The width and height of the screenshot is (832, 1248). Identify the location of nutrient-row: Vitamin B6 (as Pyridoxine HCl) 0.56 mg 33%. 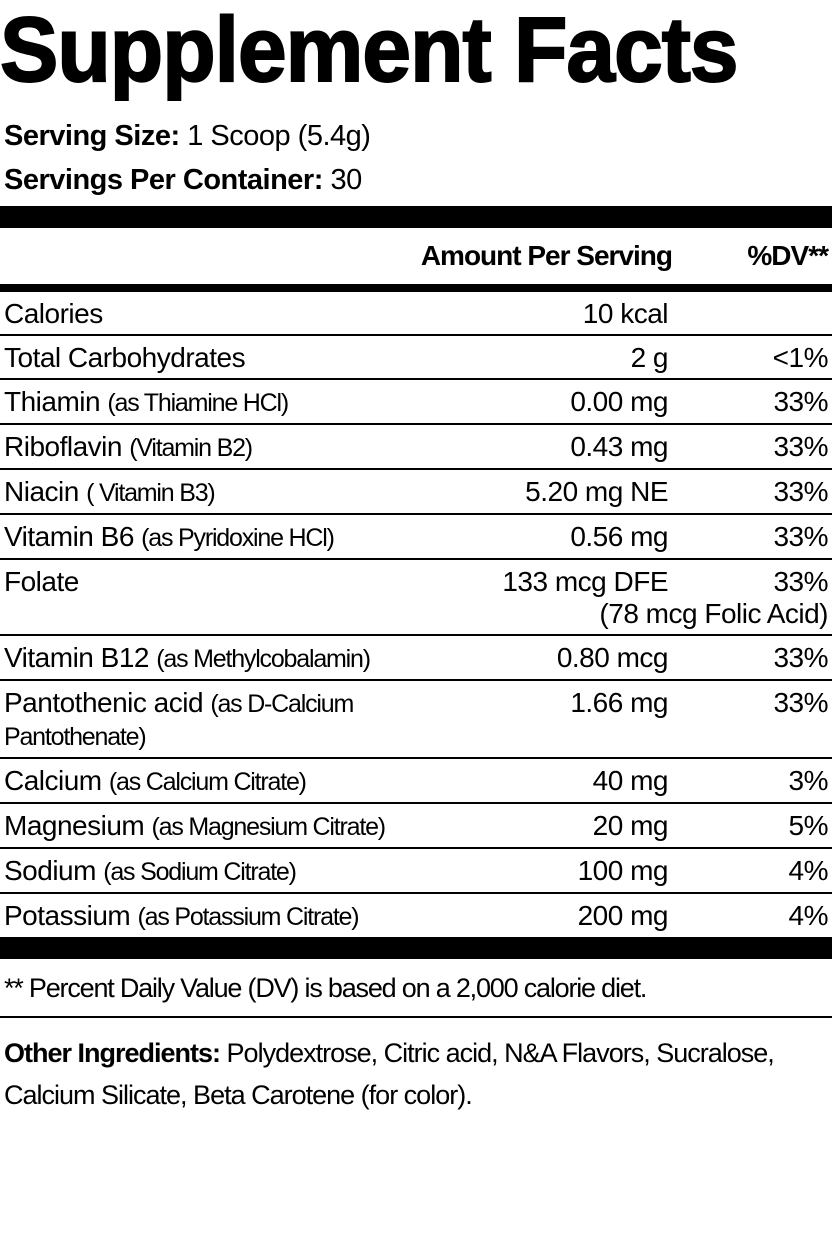
(416, 537).